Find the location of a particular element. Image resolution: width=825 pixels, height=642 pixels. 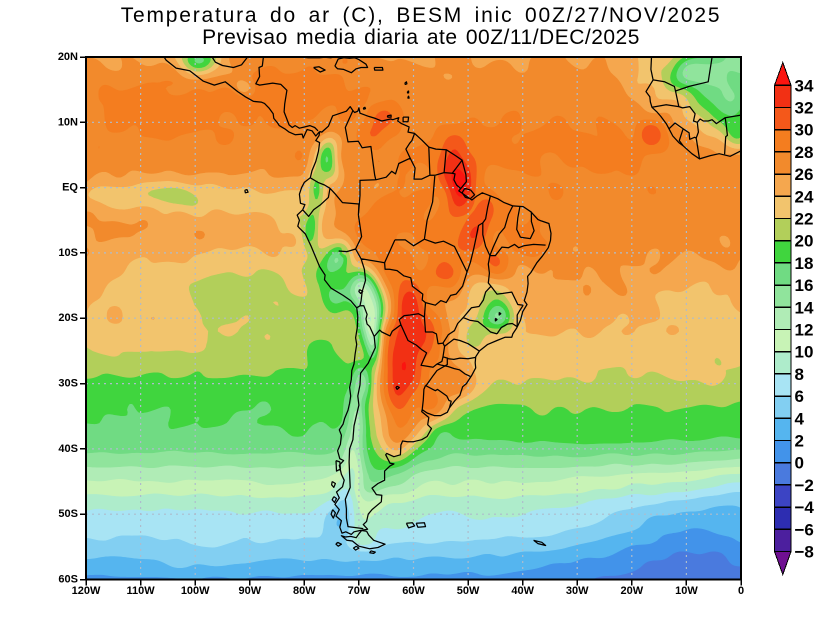

svg-text: 20S is located at coordinates (68, 318).